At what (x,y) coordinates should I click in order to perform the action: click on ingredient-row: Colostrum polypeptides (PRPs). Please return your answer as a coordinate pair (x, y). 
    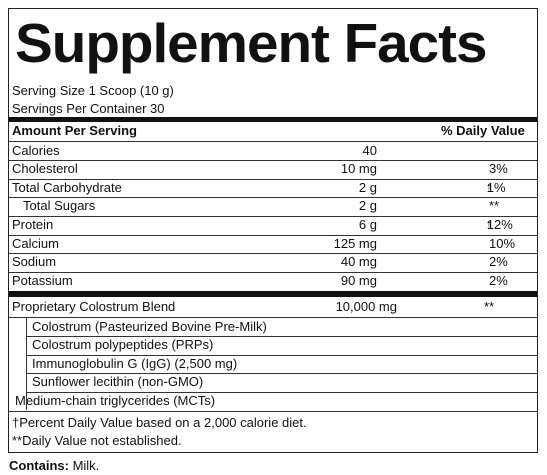
    Looking at the image, I should click on (281, 346).